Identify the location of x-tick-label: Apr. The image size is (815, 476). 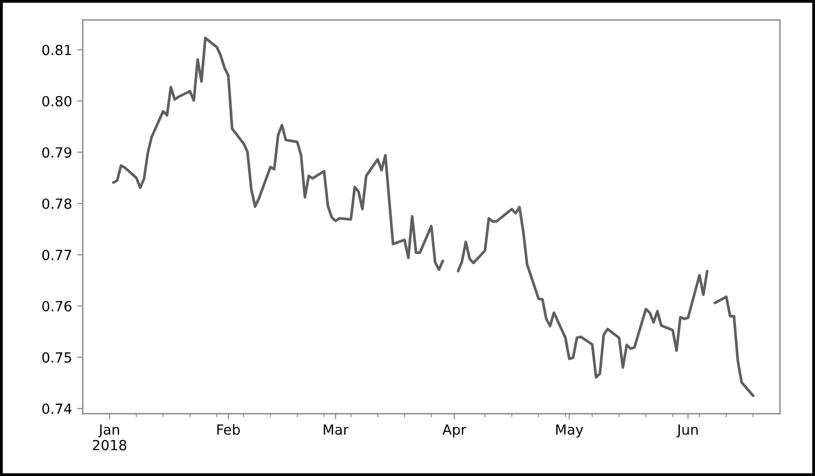
(454, 431).